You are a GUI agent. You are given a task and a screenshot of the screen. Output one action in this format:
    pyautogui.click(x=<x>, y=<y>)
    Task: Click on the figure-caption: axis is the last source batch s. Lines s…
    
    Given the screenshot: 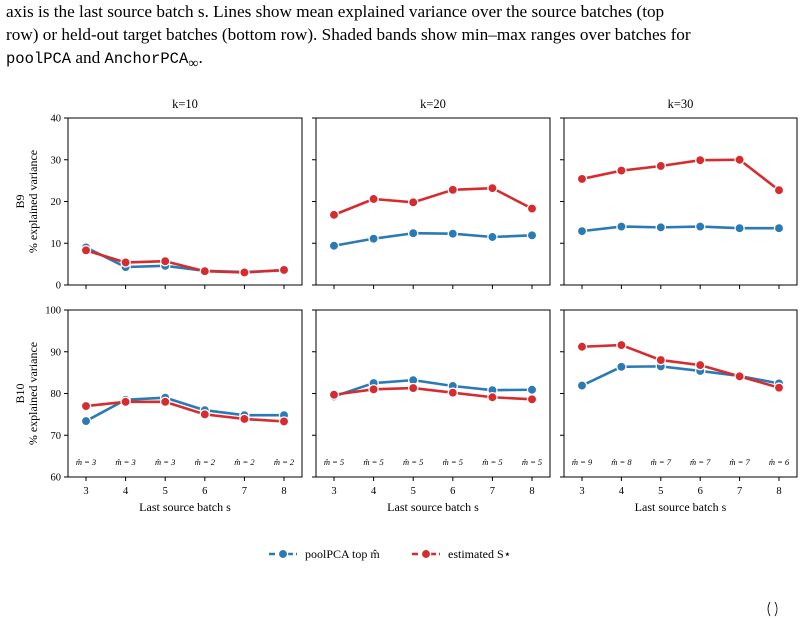 What is the action you would take?
    pyautogui.click(x=402, y=37)
    